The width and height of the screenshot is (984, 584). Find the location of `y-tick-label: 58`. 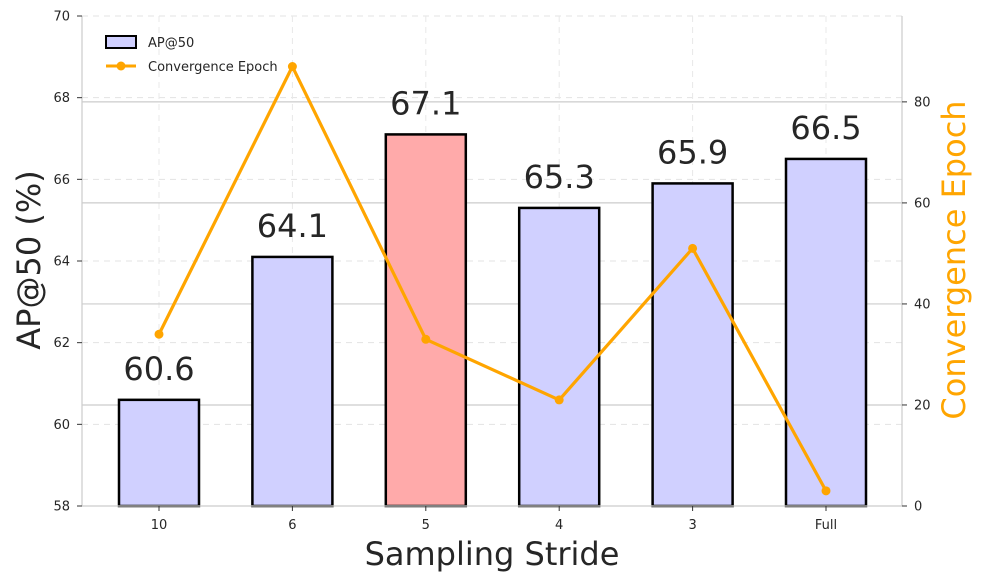

y-tick-label: 58 is located at coordinates (61, 507).